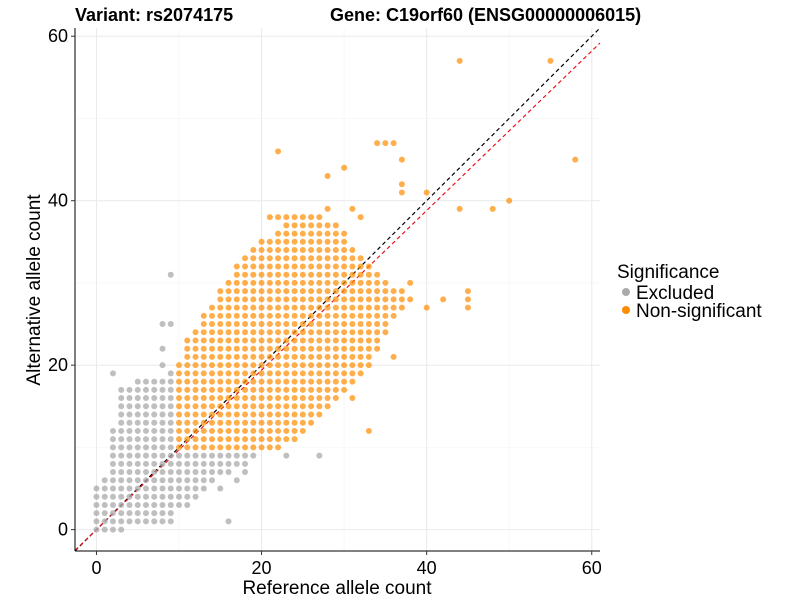  What do you see at coordinates (675, 293) in the screenshot?
I see `legend-label-excluded: Excluded` at bounding box center [675, 293].